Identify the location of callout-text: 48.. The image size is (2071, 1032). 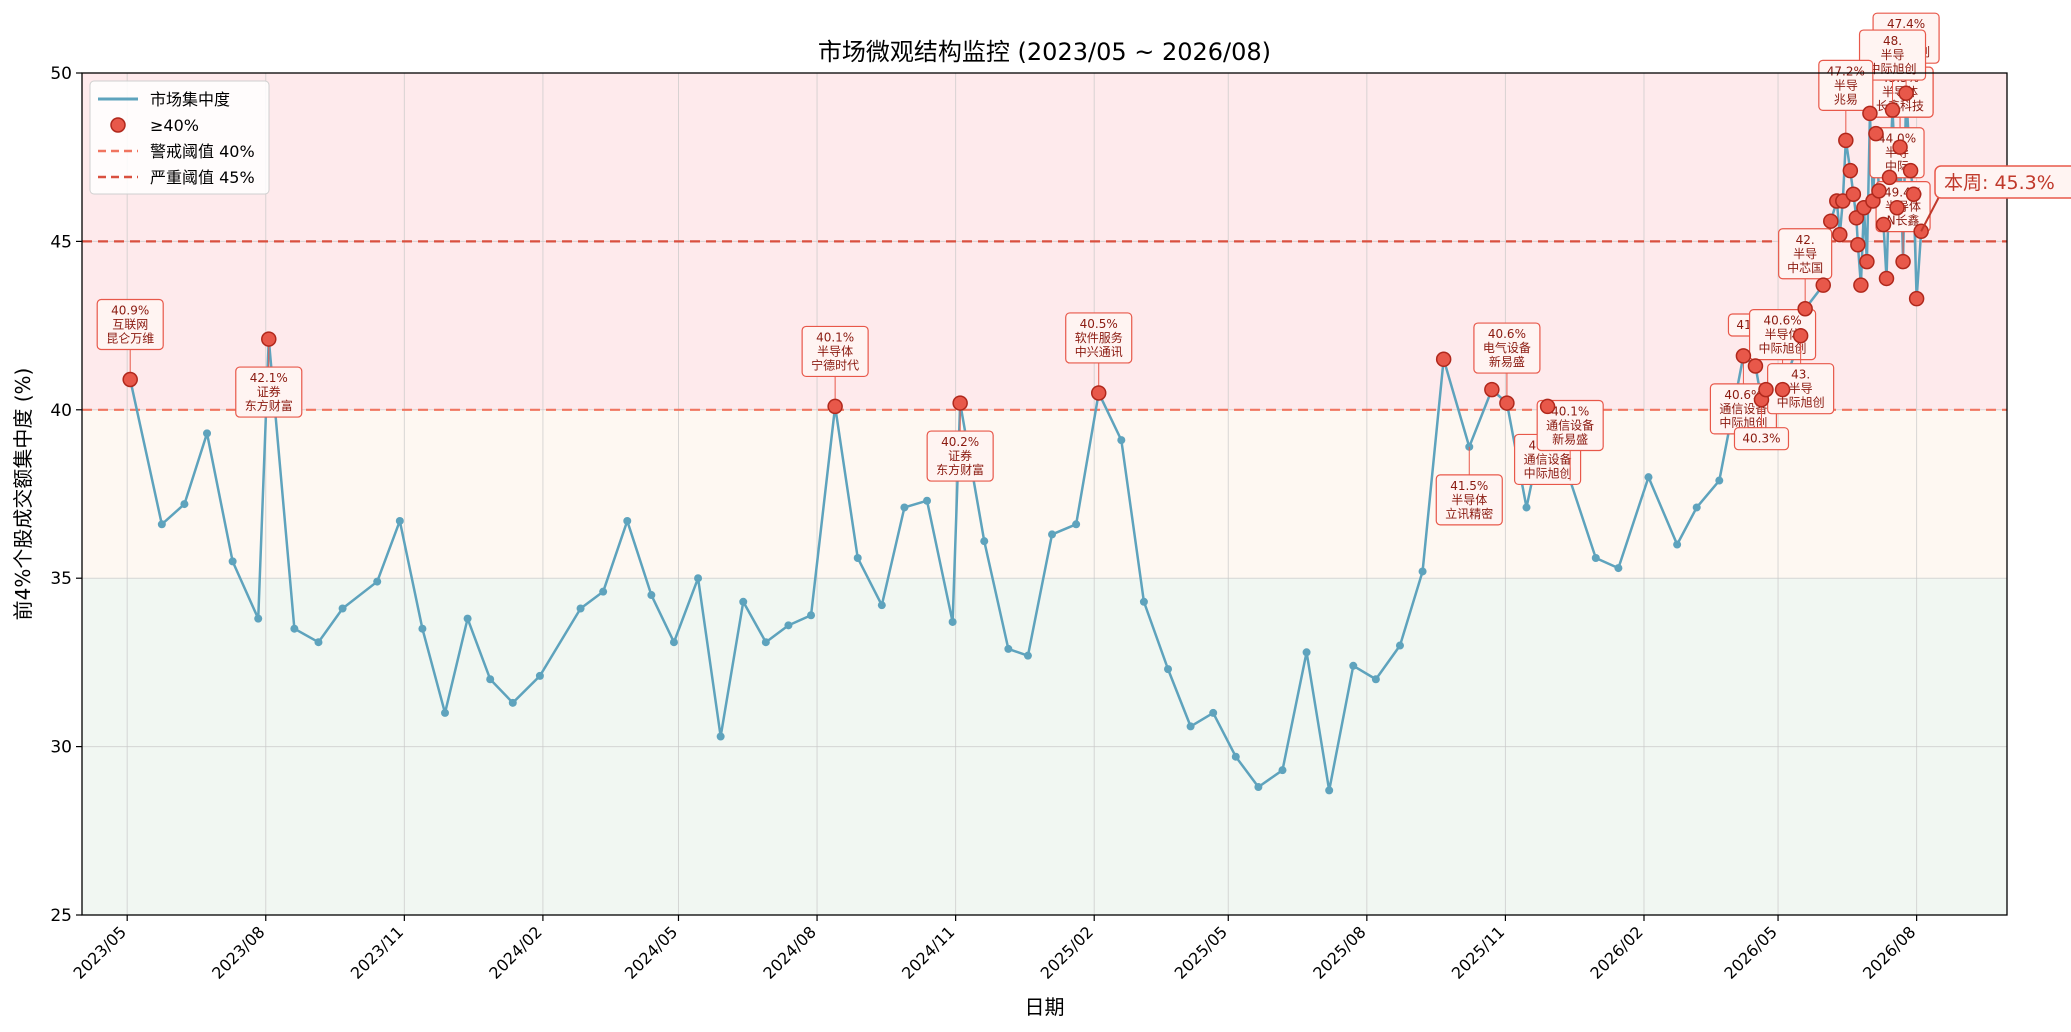
(1892, 41).